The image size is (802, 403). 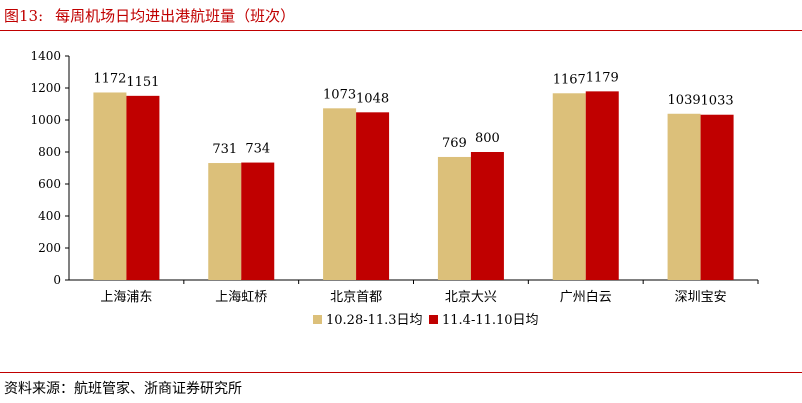 I want to click on y-tick-label: 1400, so click(x=45, y=56).